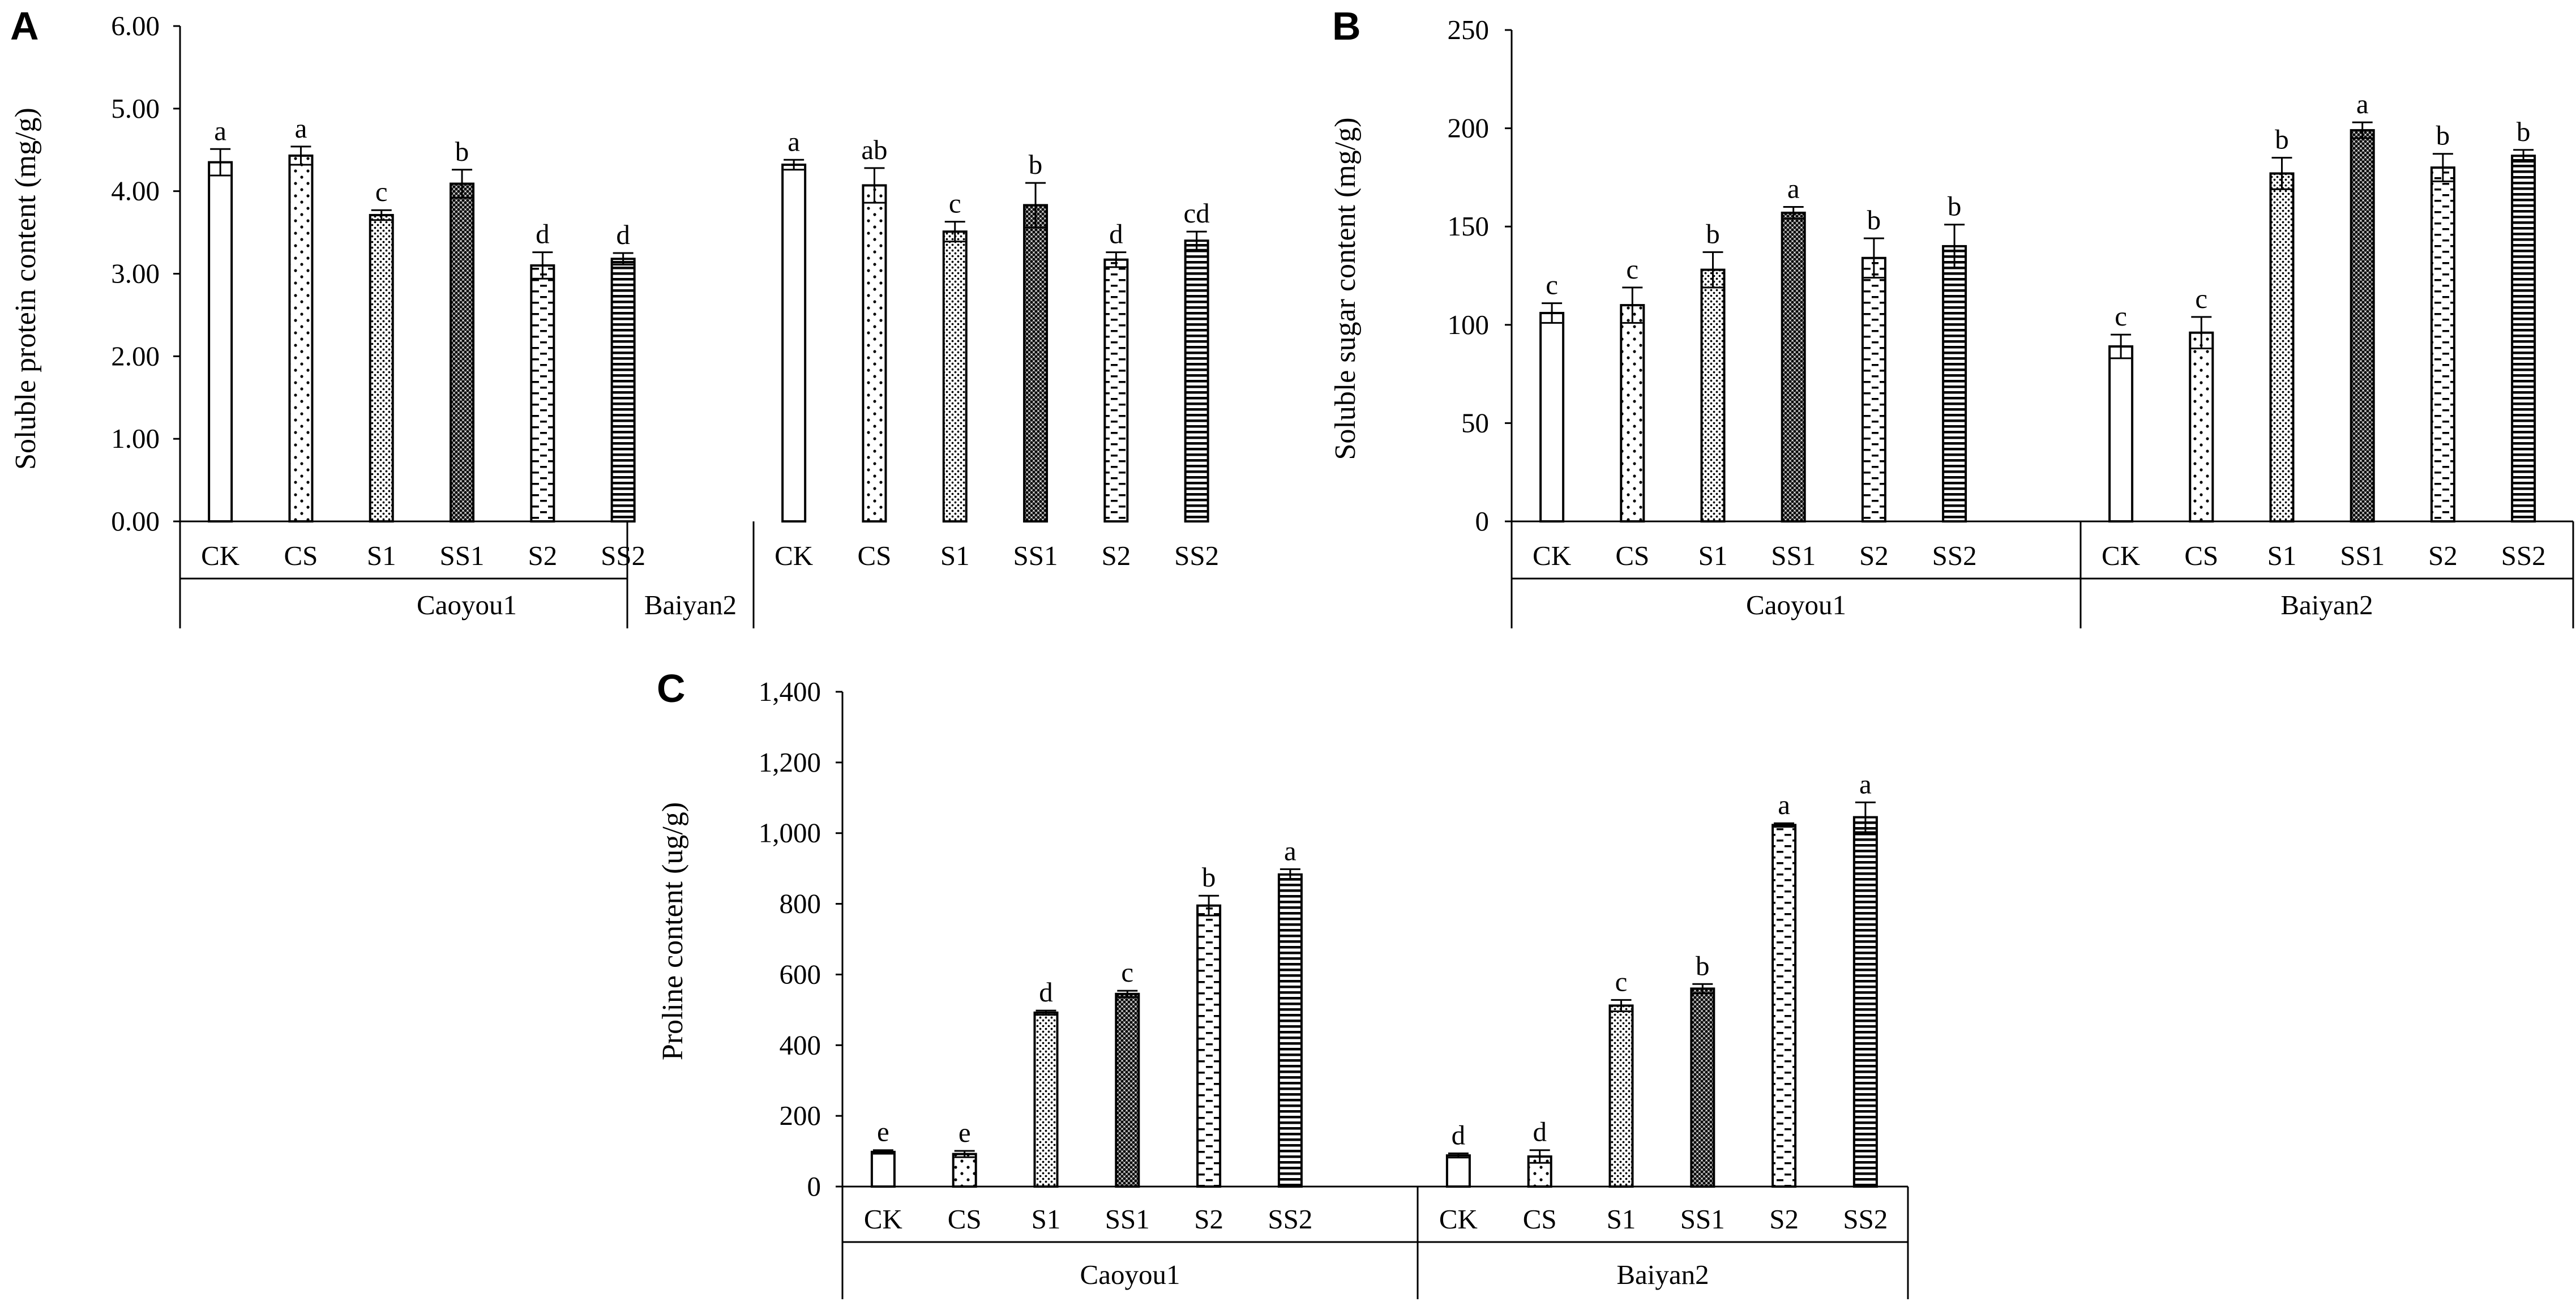 Image resolution: width=2576 pixels, height=1306 pixels. Describe the element at coordinates (1469, 226) in the screenshot. I see `panel-b-y-tick-label: 150` at that location.